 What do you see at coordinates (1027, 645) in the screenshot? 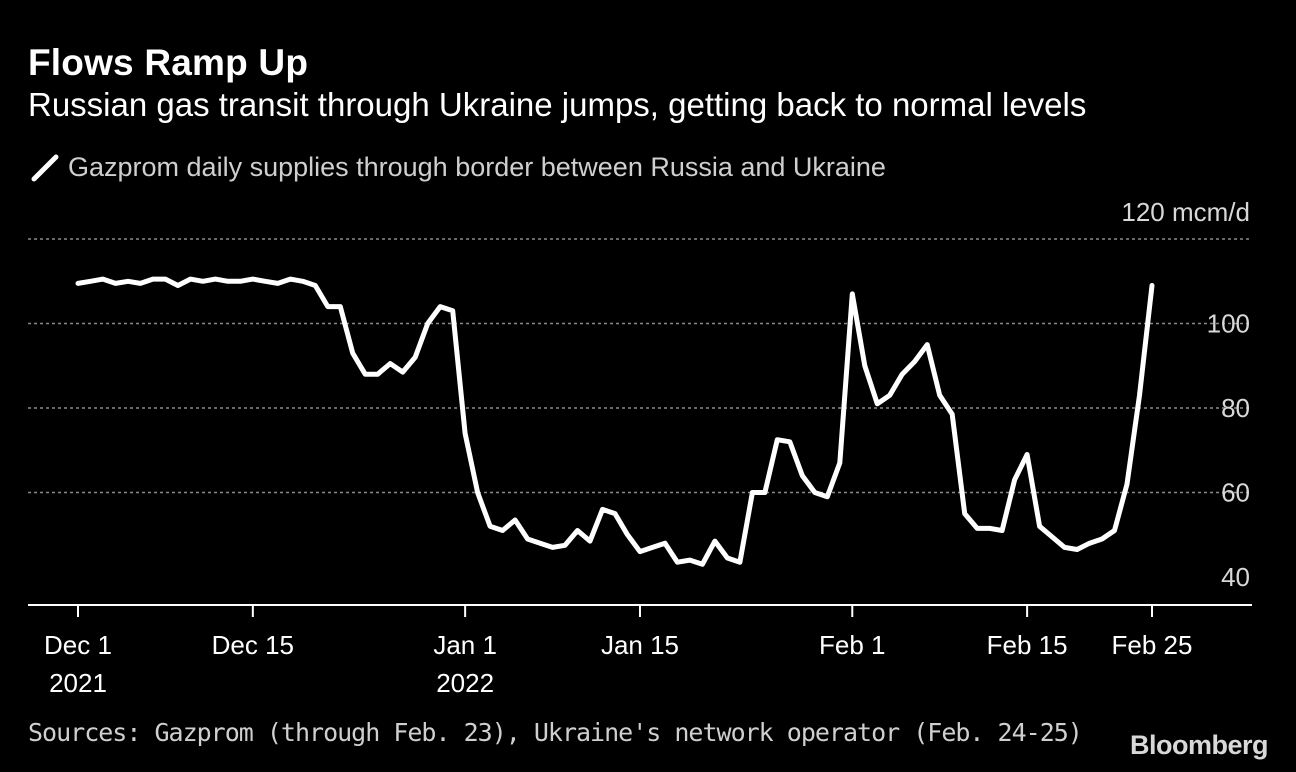
I see `x-tick-label: Feb 15` at bounding box center [1027, 645].